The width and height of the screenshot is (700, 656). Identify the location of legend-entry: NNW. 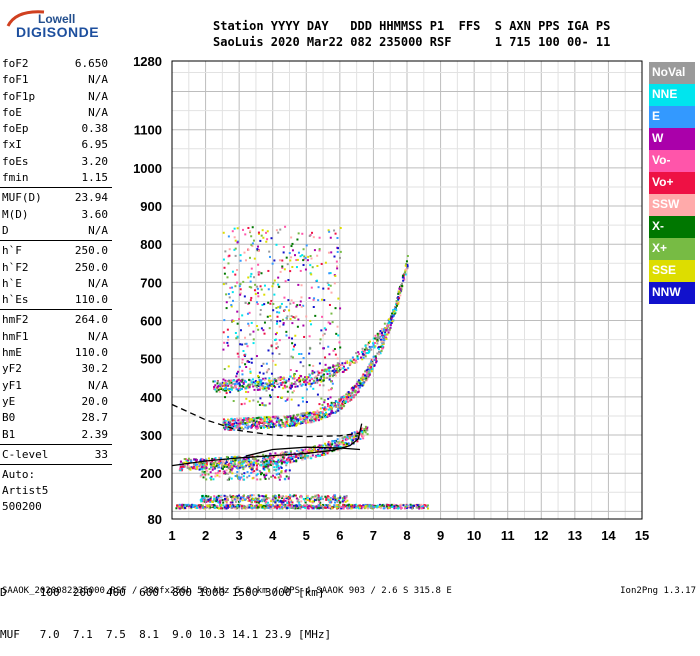
(672, 293).